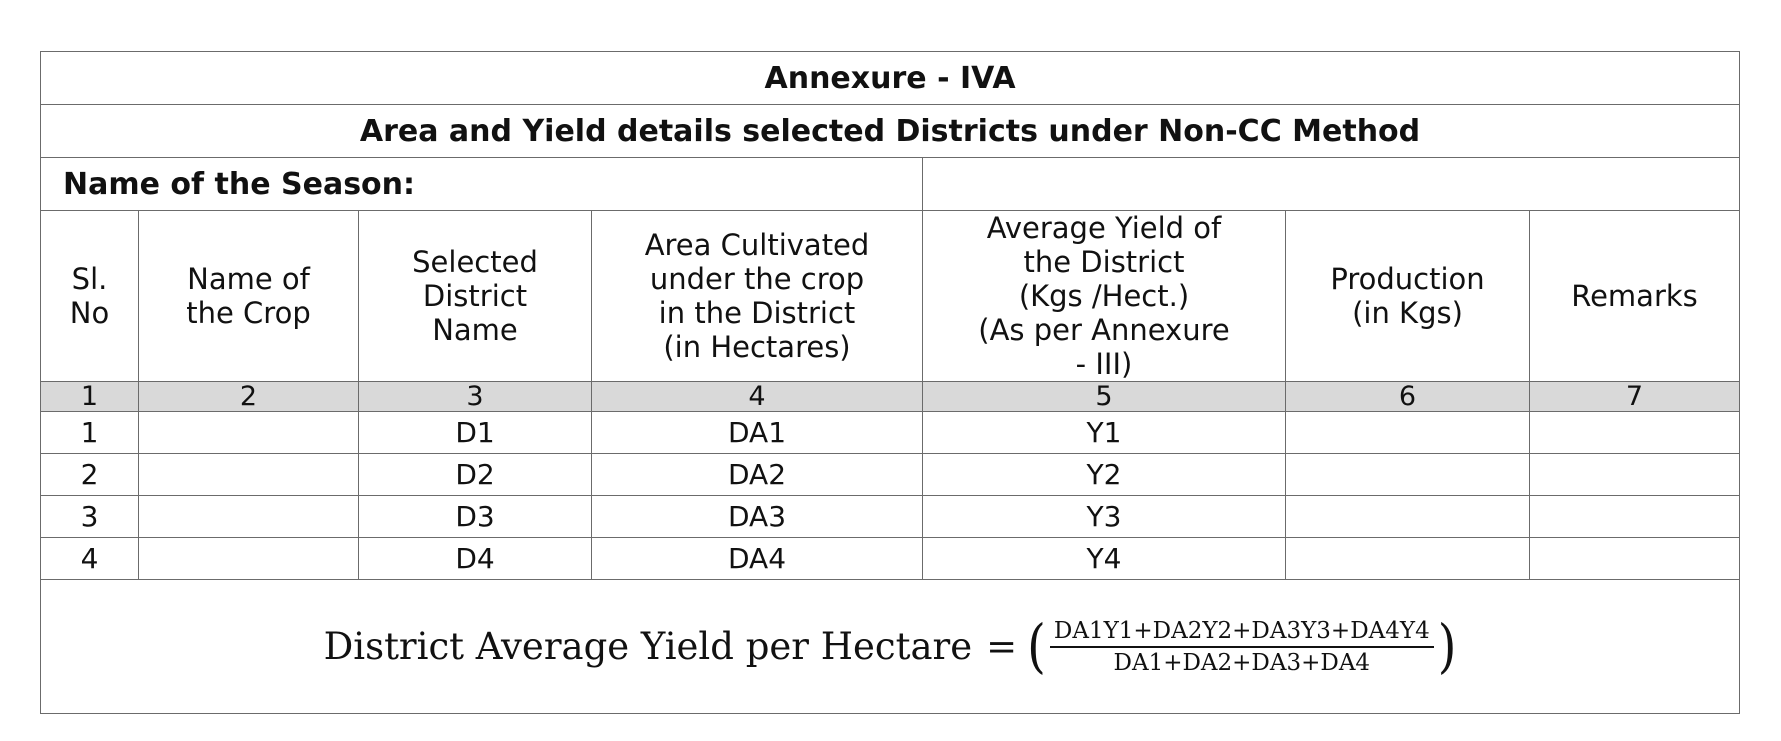 The width and height of the screenshot is (1781, 741). I want to click on cell-sl-no: 1, so click(89, 432).